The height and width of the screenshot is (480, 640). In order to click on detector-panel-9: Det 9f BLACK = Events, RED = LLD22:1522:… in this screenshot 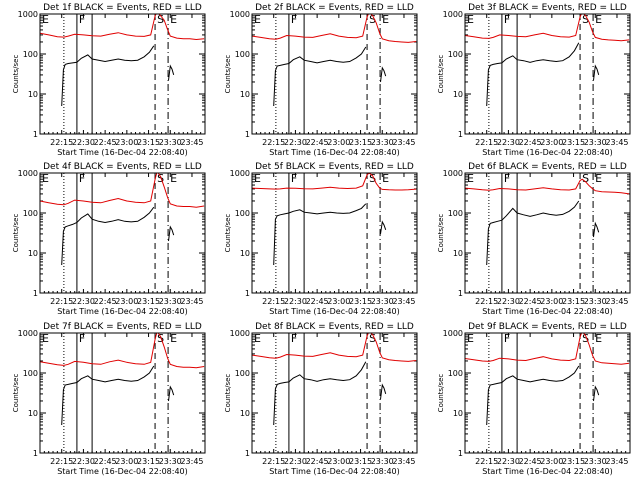, I will do `click(534, 399)`.